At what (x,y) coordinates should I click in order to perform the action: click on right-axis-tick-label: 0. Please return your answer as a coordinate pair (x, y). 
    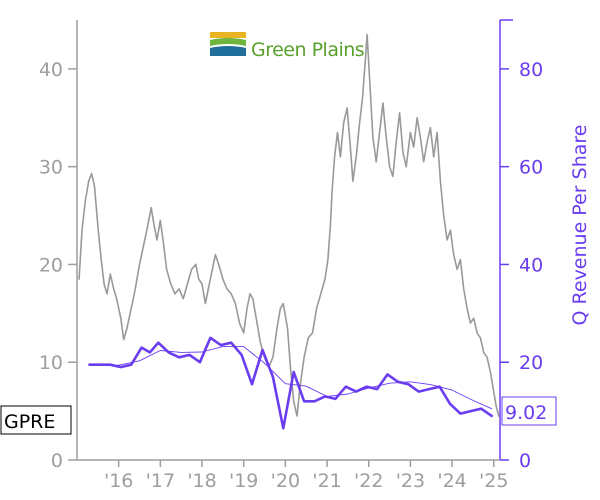
    Looking at the image, I should click on (525, 461).